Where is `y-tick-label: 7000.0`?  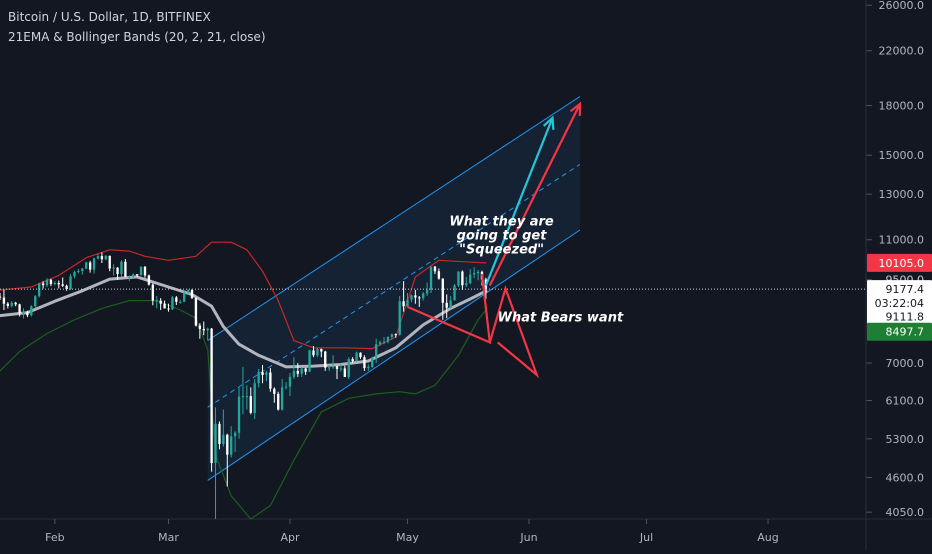
y-tick-label: 7000.0 is located at coordinates (905, 363).